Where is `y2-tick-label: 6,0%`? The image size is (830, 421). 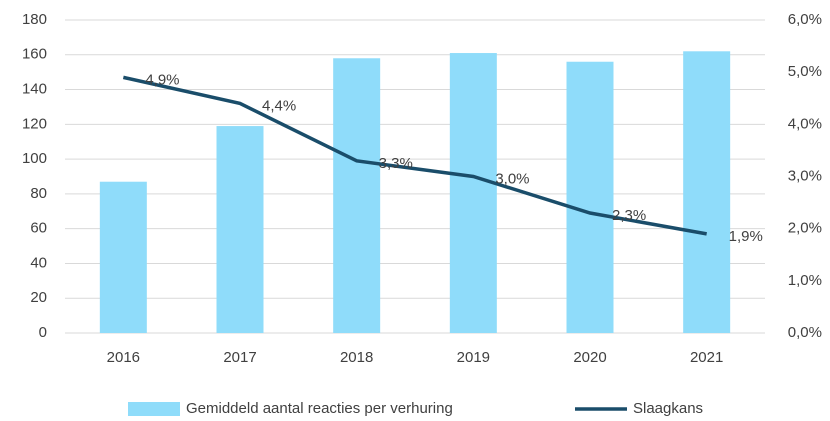
y2-tick-label: 6,0% is located at coordinates (805, 19).